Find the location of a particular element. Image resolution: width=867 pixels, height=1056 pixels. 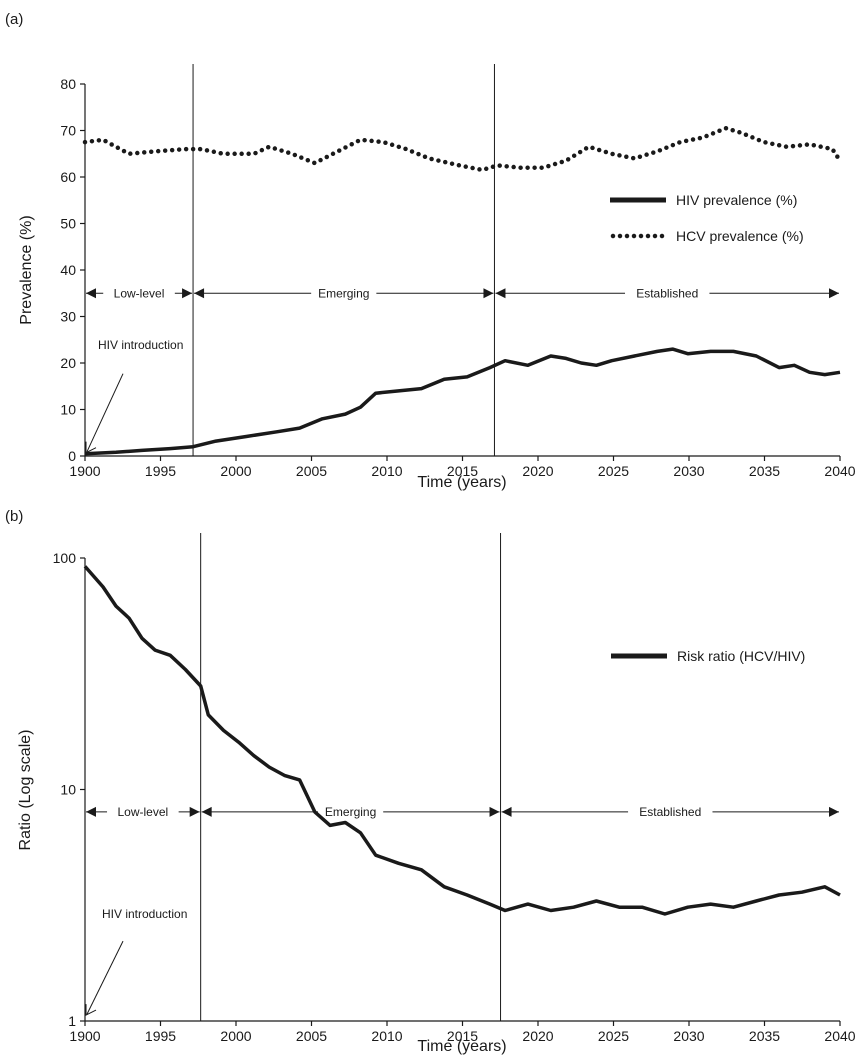

y-tick-label: 100 is located at coordinates (65, 558).